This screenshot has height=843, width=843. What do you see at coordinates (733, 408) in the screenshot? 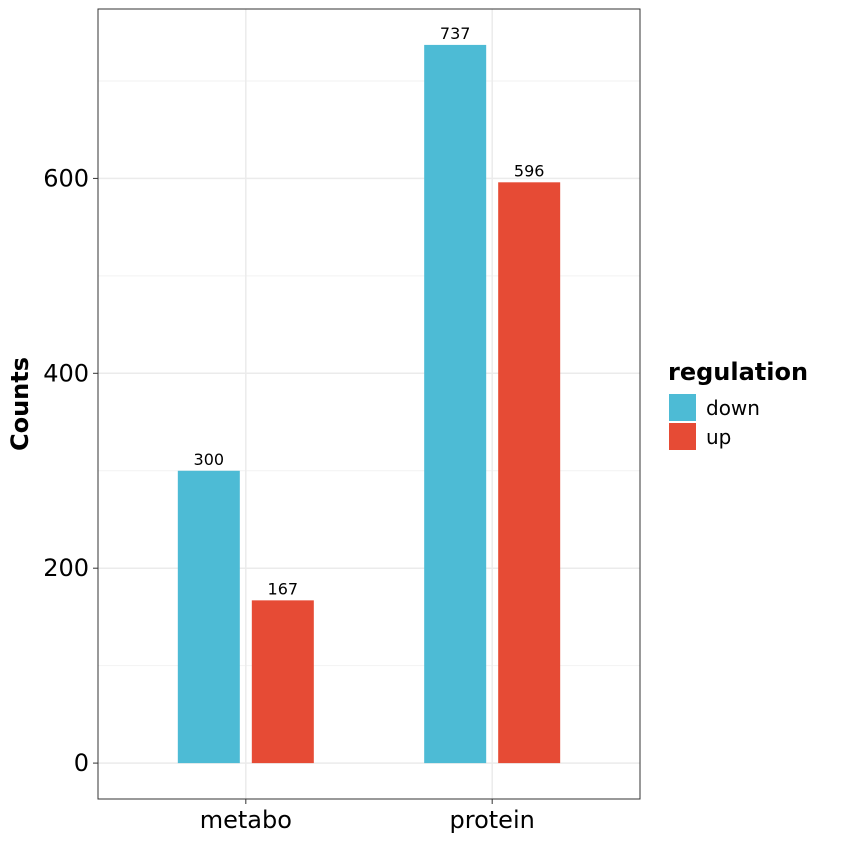
I see `legend-label-down: down` at bounding box center [733, 408].